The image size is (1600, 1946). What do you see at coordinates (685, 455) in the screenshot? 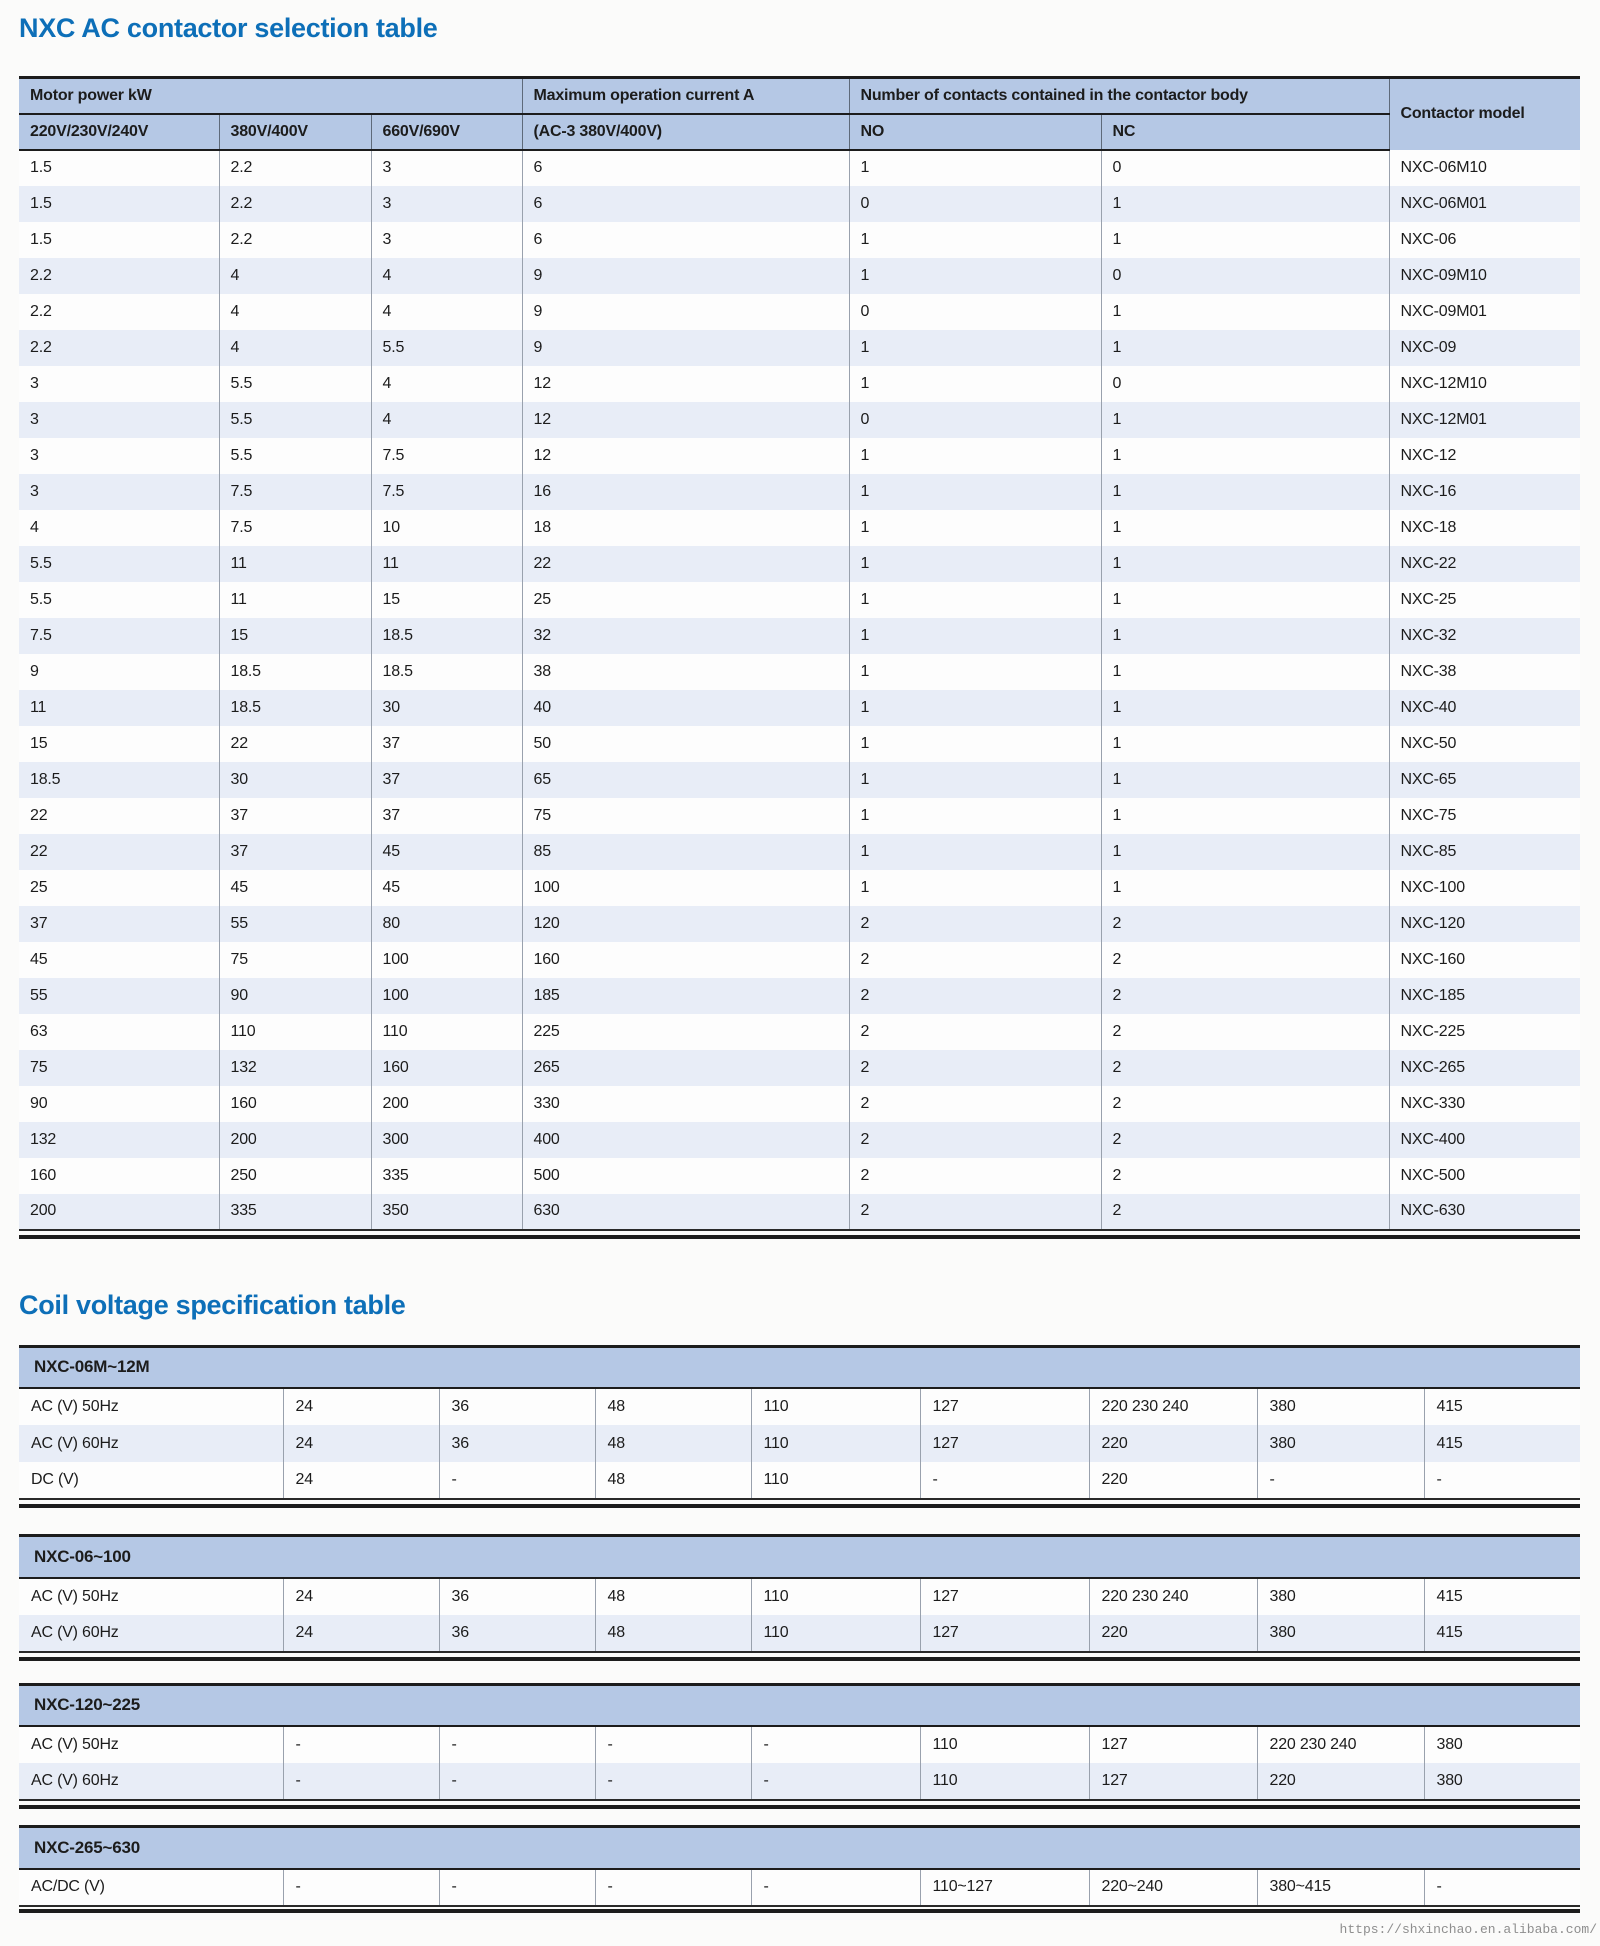
I see `value-cell: 12` at bounding box center [685, 455].